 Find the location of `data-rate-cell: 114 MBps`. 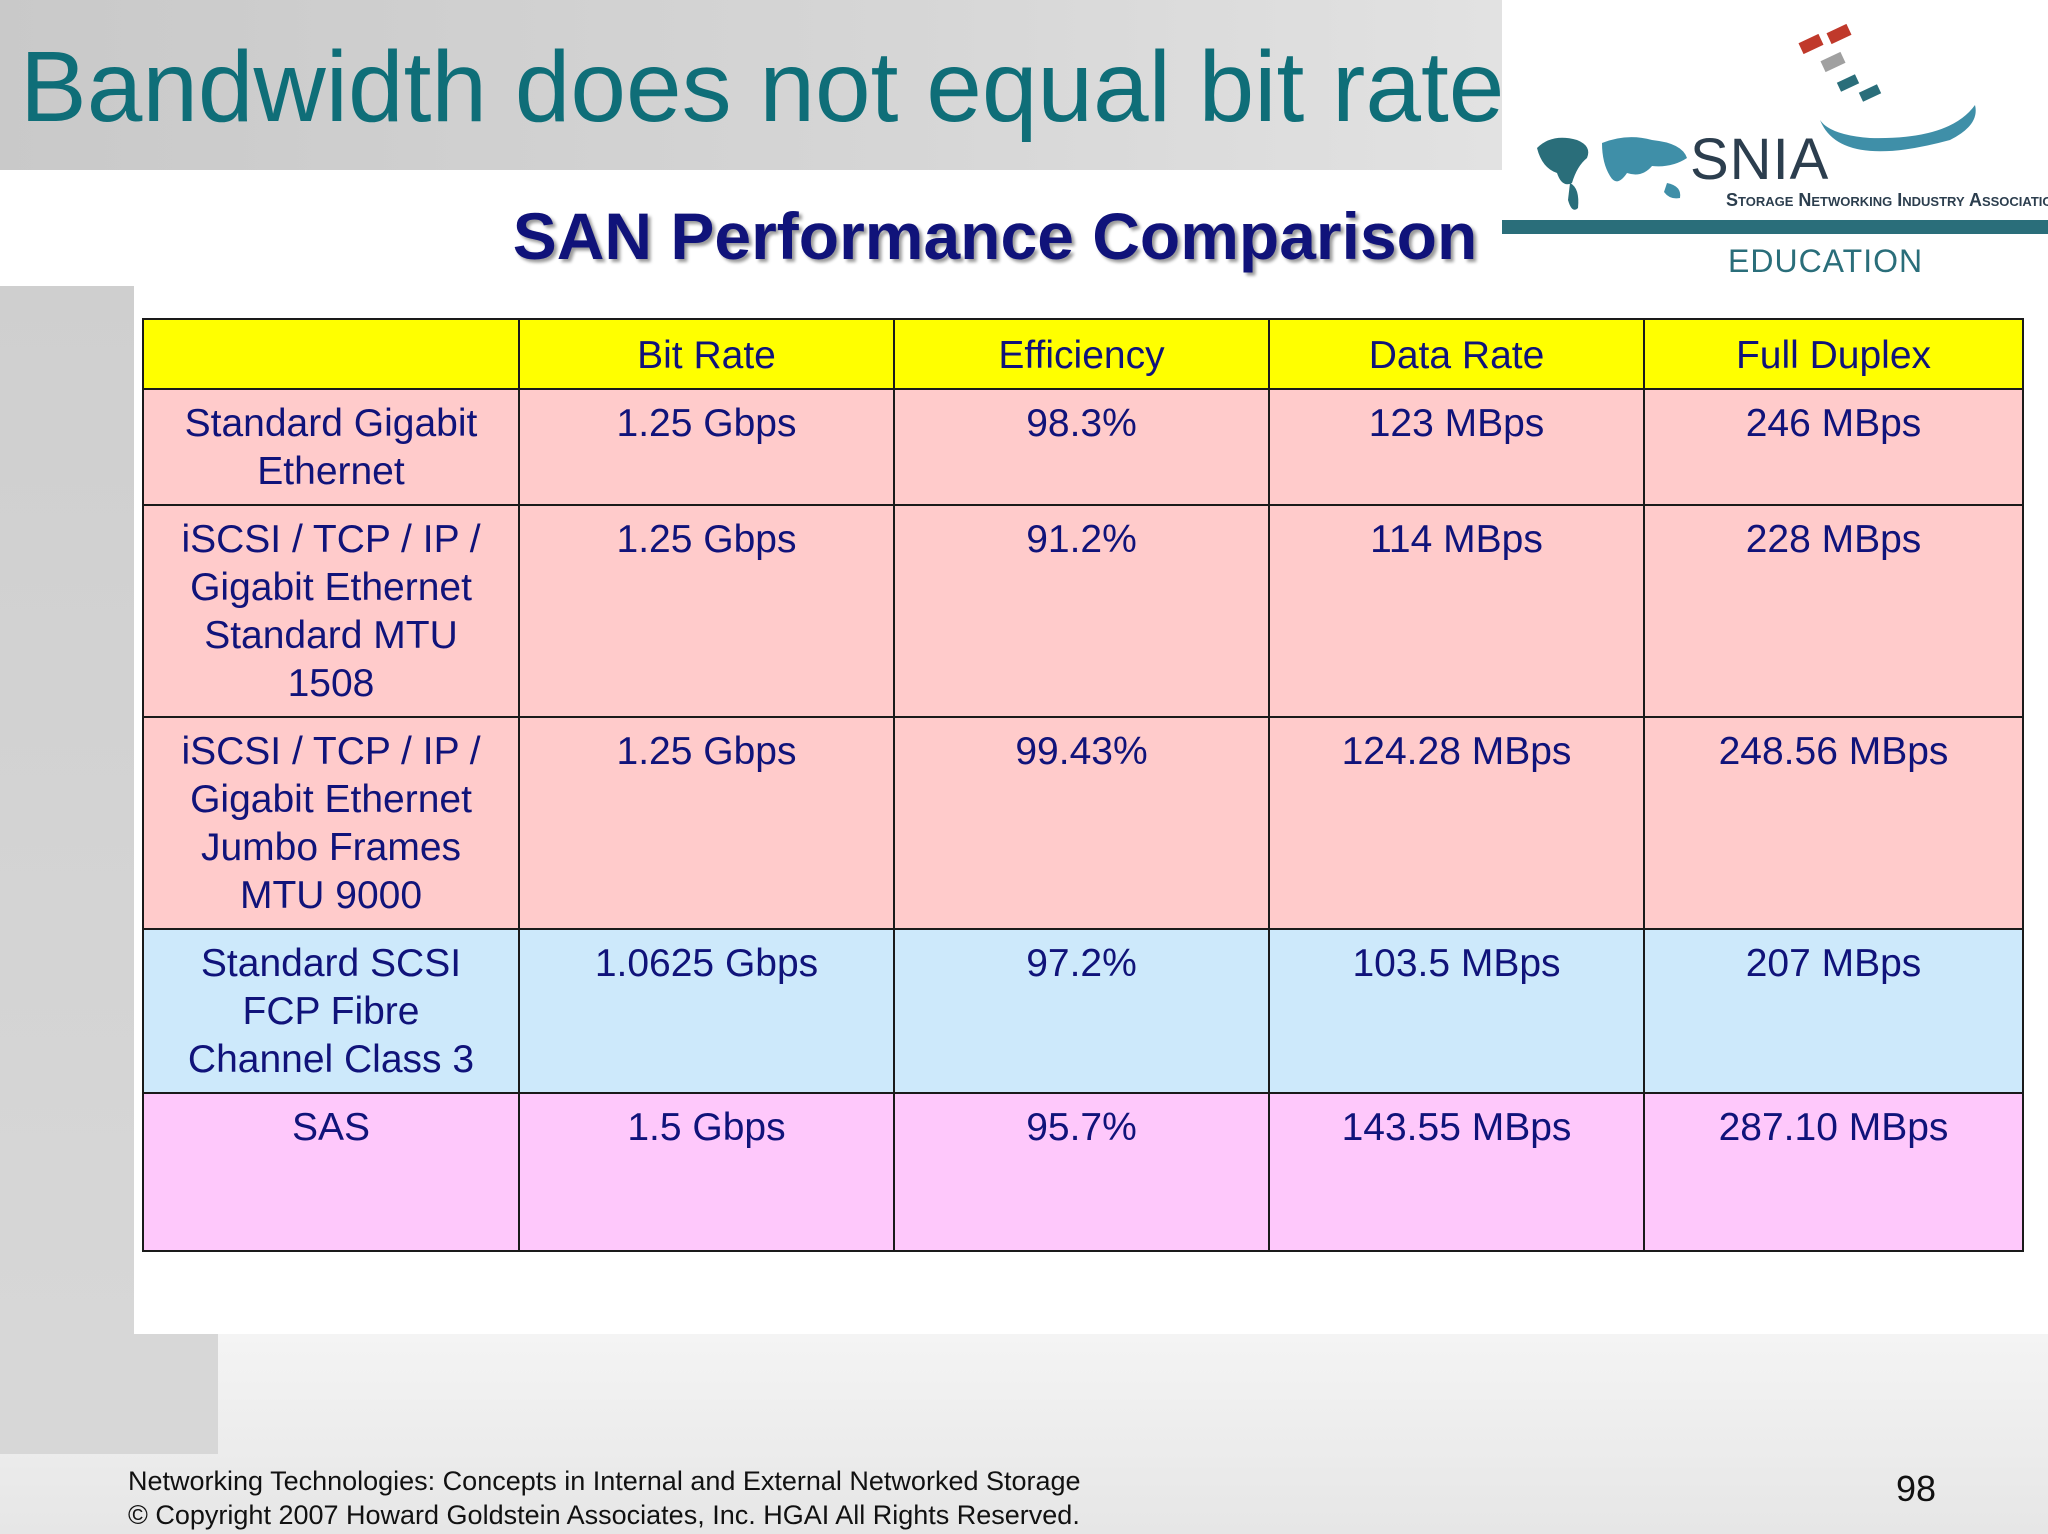

data-rate-cell: 114 MBps is located at coordinates (1456, 611).